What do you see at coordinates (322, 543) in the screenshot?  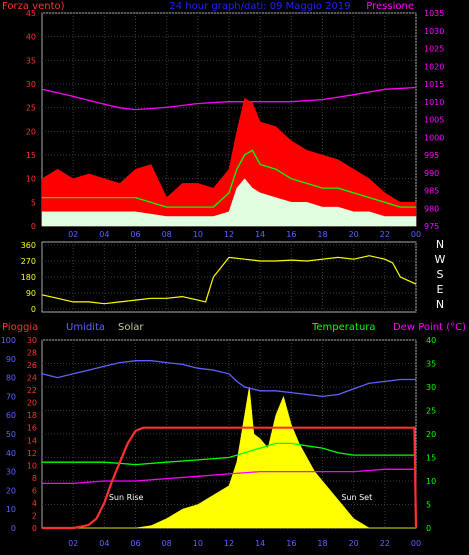 I see `climate-x-tick-label: 18` at bounding box center [322, 543].